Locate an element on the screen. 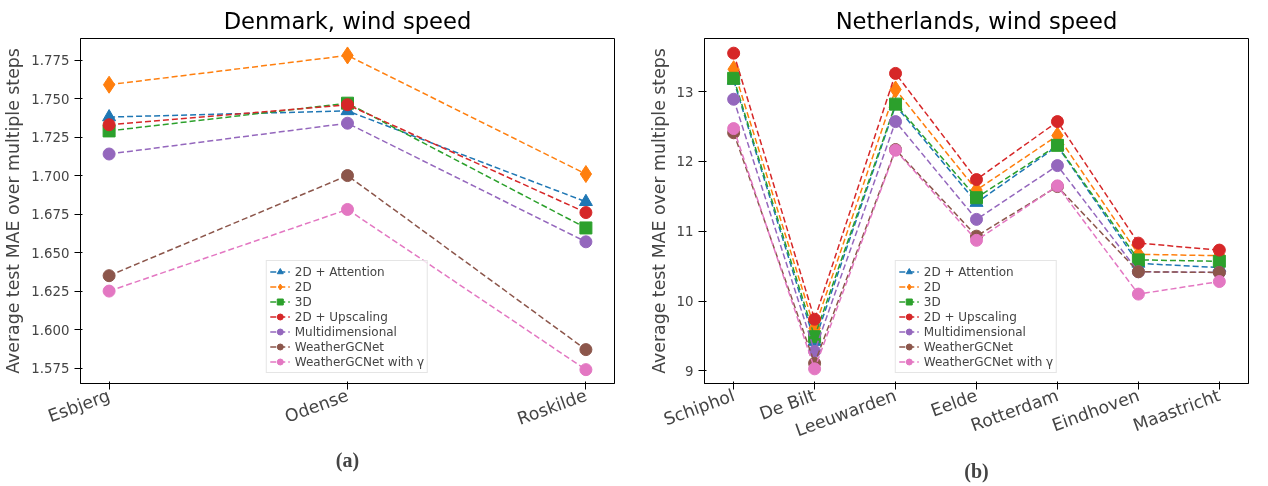  y-tick-label: 1.750 is located at coordinates (50, 99).